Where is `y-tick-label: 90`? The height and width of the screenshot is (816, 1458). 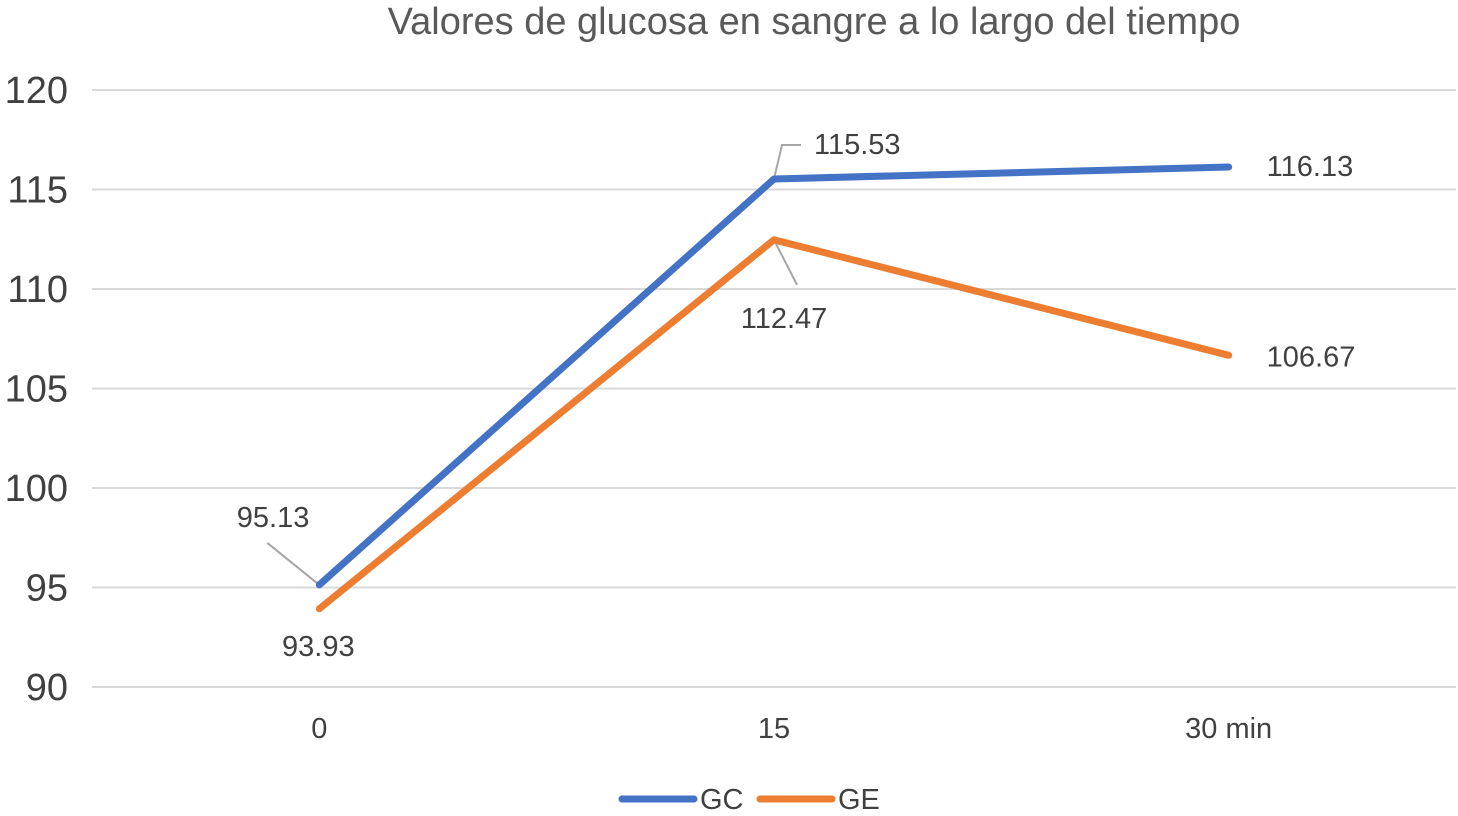
y-tick-label: 90 is located at coordinates (47, 688).